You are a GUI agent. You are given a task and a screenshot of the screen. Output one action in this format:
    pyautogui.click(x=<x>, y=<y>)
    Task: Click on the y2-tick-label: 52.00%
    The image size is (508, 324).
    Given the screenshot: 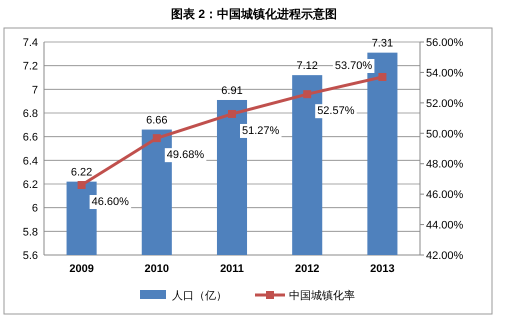 What is the action you would take?
    pyautogui.click(x=445, y=104)
    